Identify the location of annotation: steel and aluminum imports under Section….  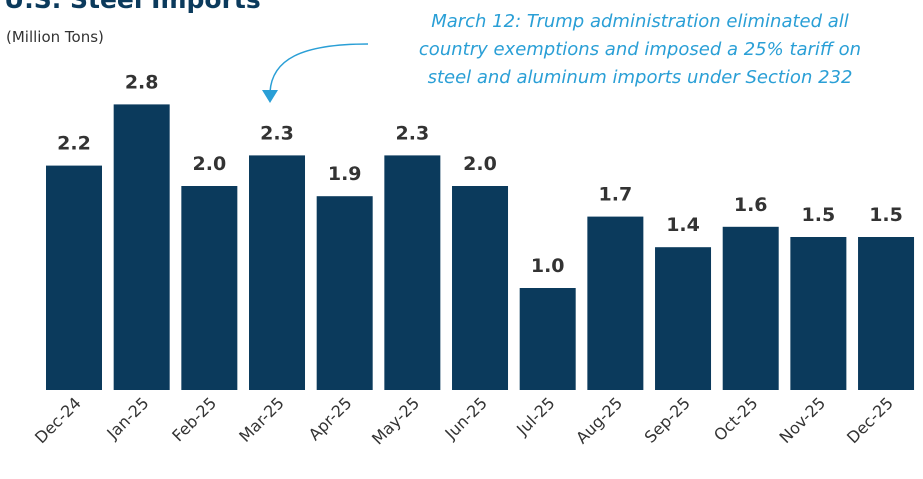
(640, 77).